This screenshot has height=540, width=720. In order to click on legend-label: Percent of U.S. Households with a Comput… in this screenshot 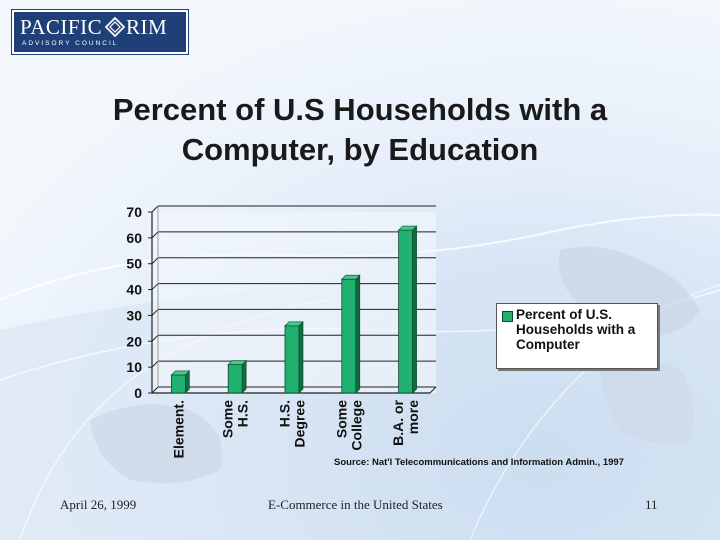, I will do `click(576, 329)`.